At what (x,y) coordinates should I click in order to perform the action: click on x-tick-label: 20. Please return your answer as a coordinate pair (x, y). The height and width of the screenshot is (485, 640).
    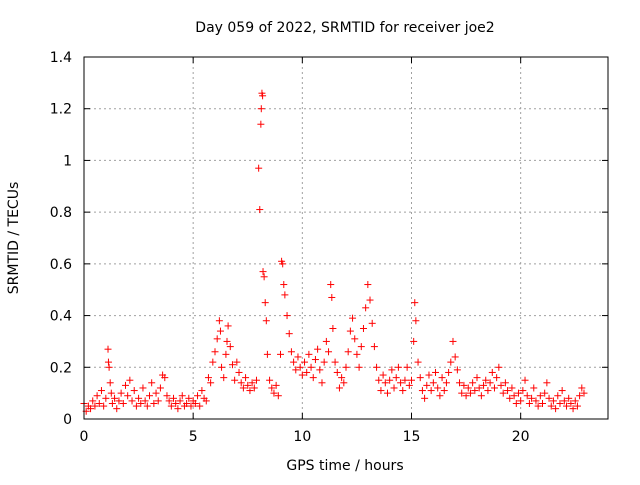
    Looking at the image, I should click on (521, 437).